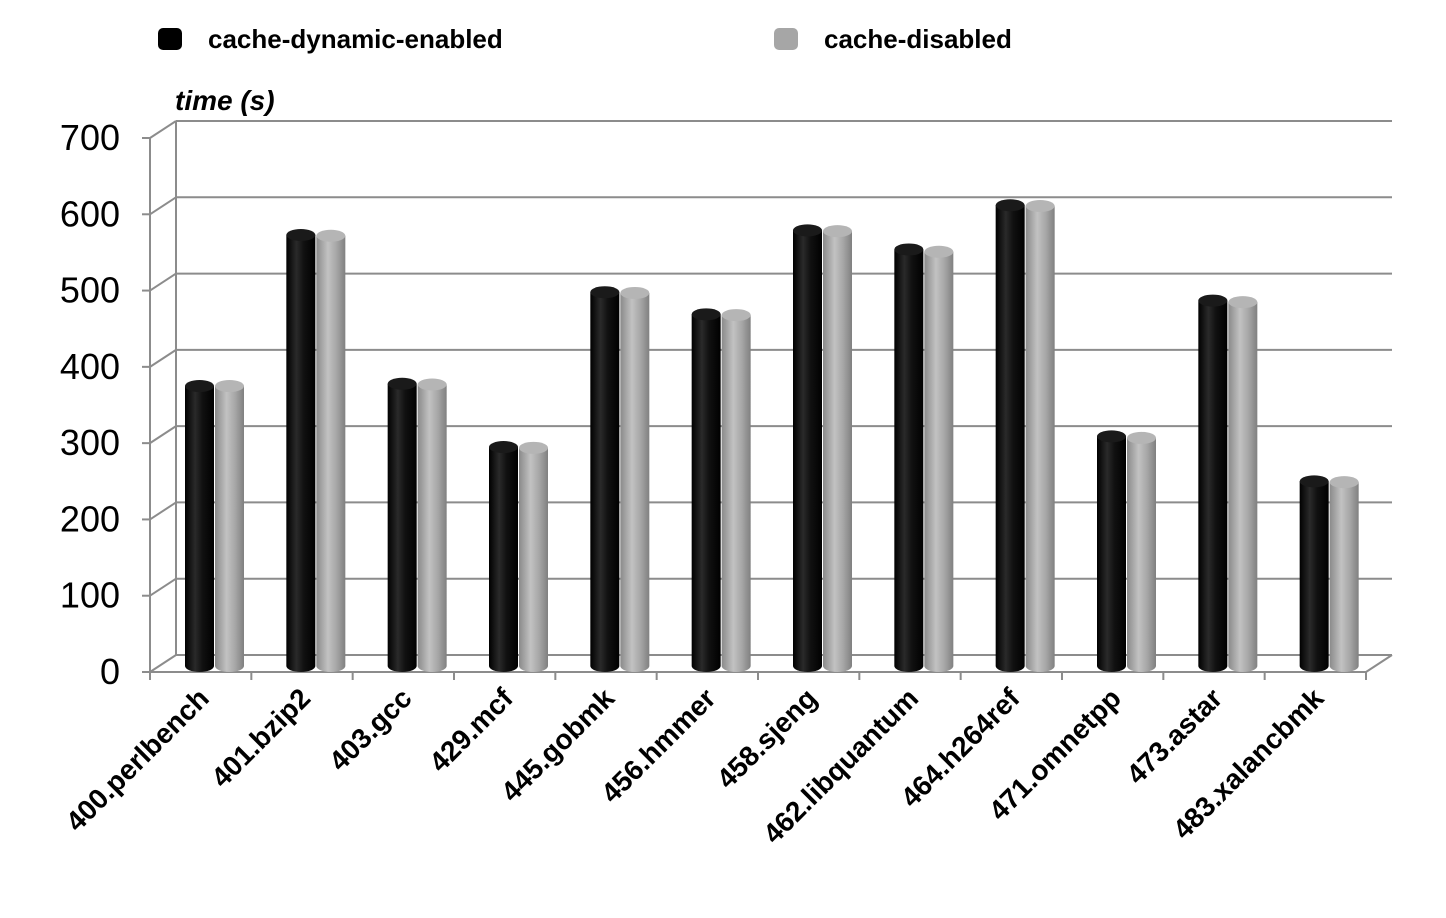 The width and height of the screenshot is (1446, 918). I want to click on y-tick-label-500: 500, so click(90, 290).